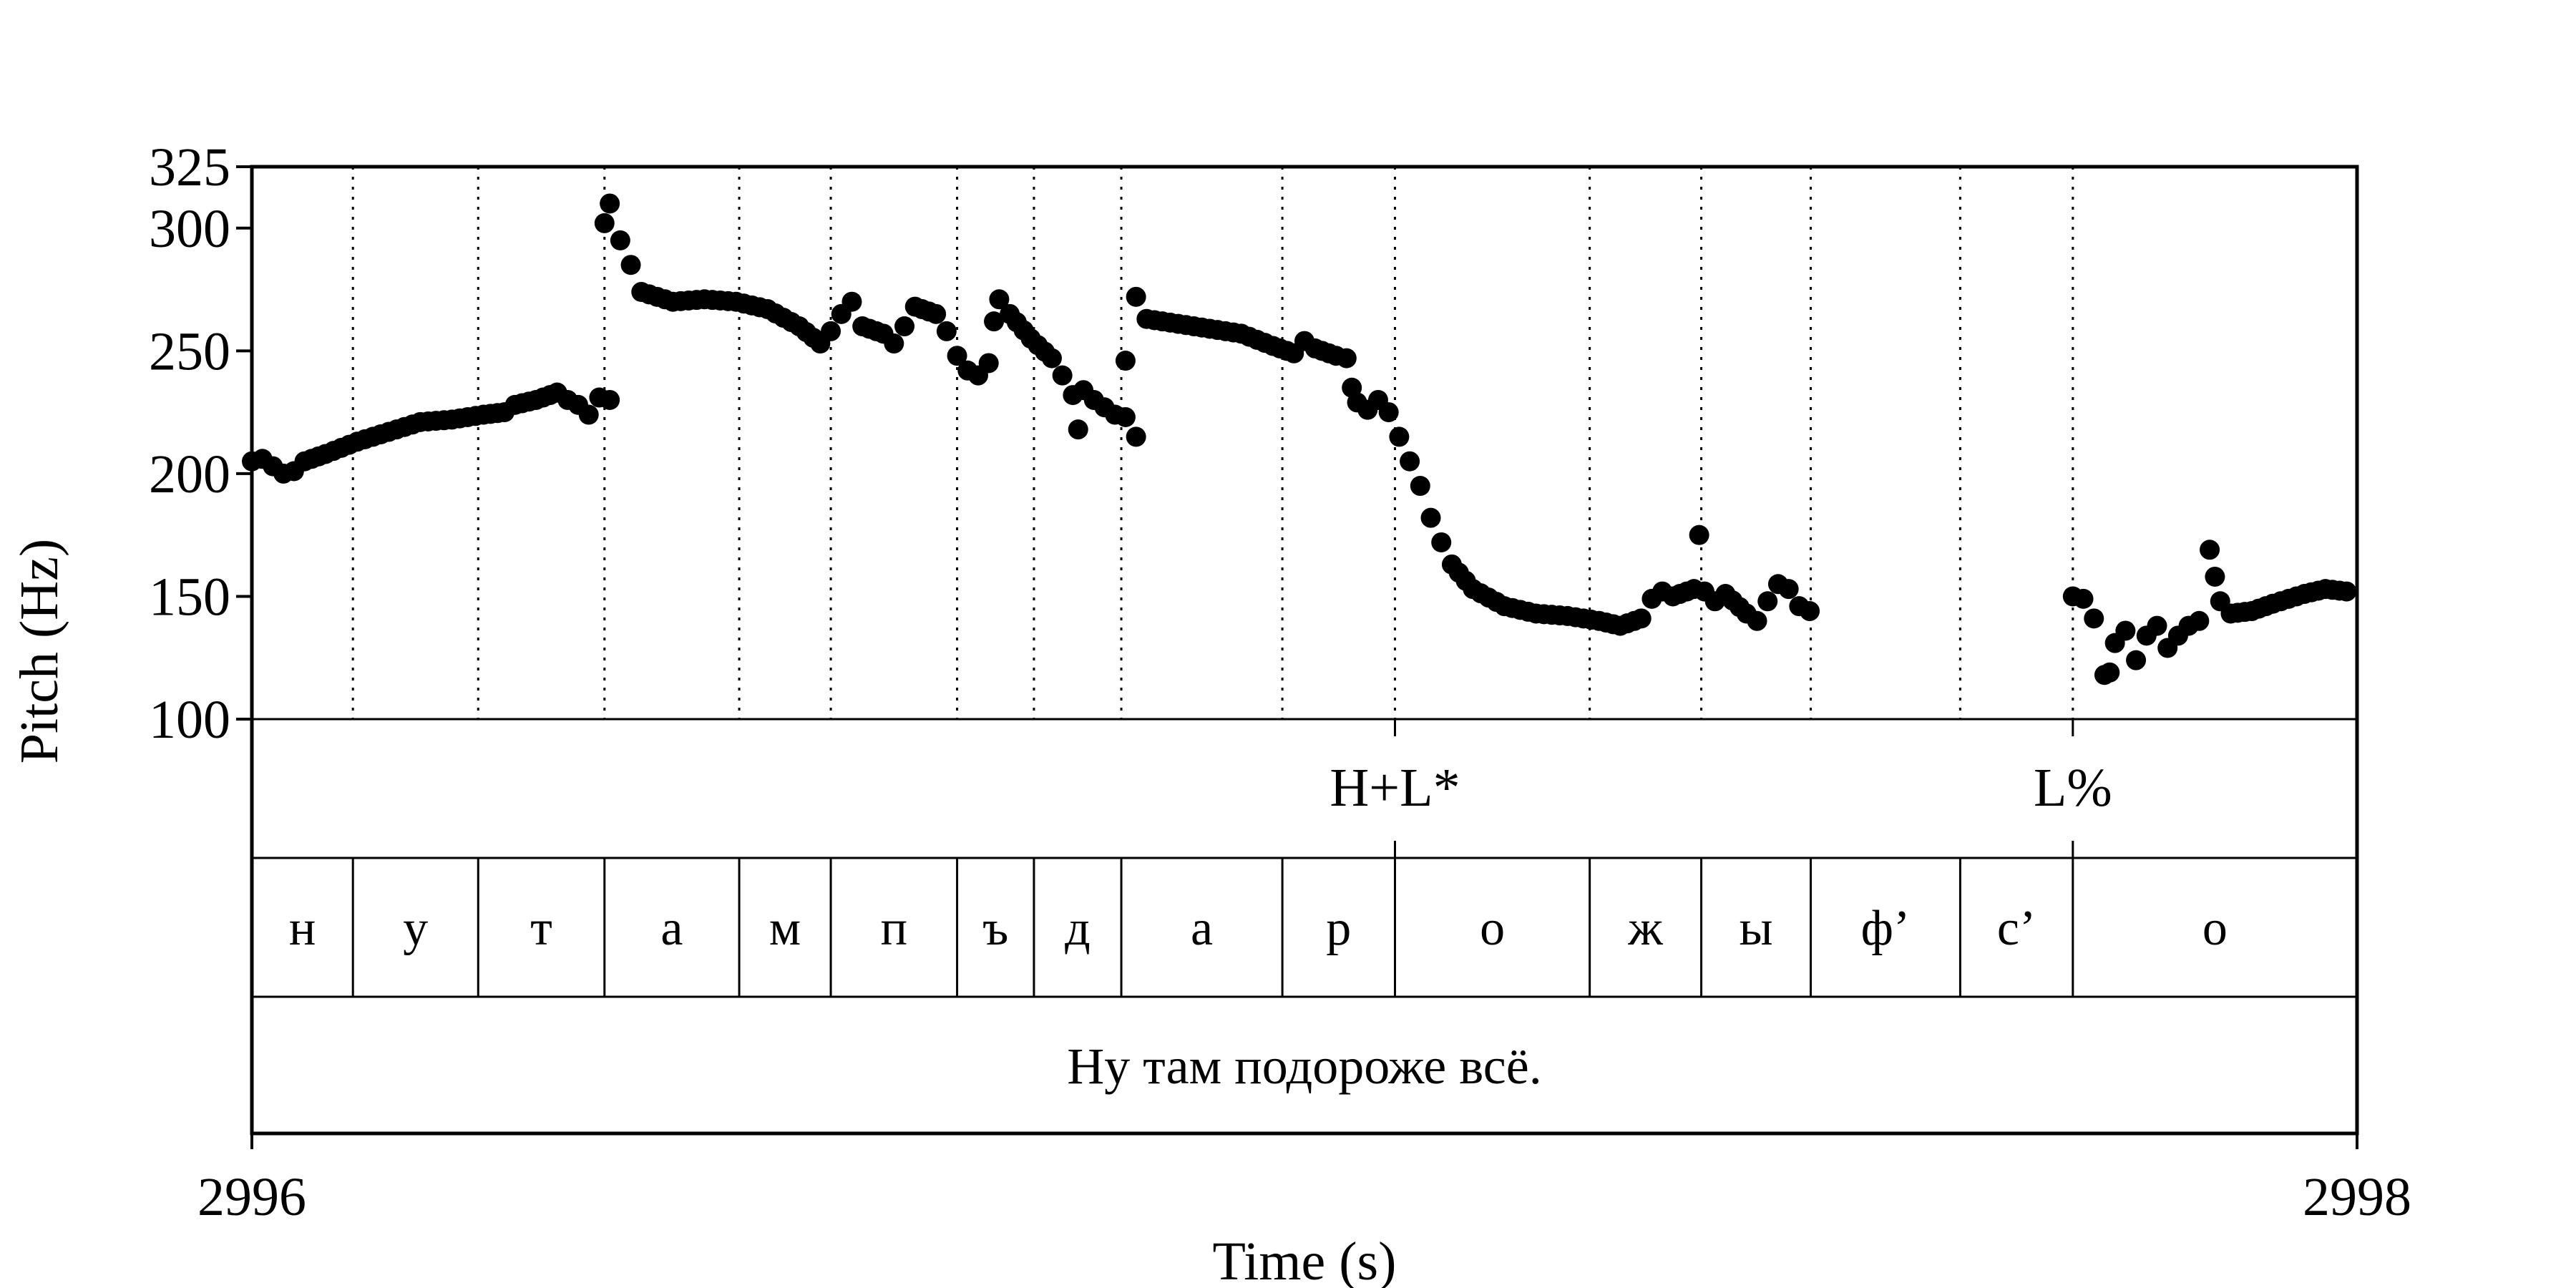 The height and width of the screenshot is (1288, 2576). Describe the element at coordinates (995, 928) in the screenshot. I see `segment-label: ъ` at that location.